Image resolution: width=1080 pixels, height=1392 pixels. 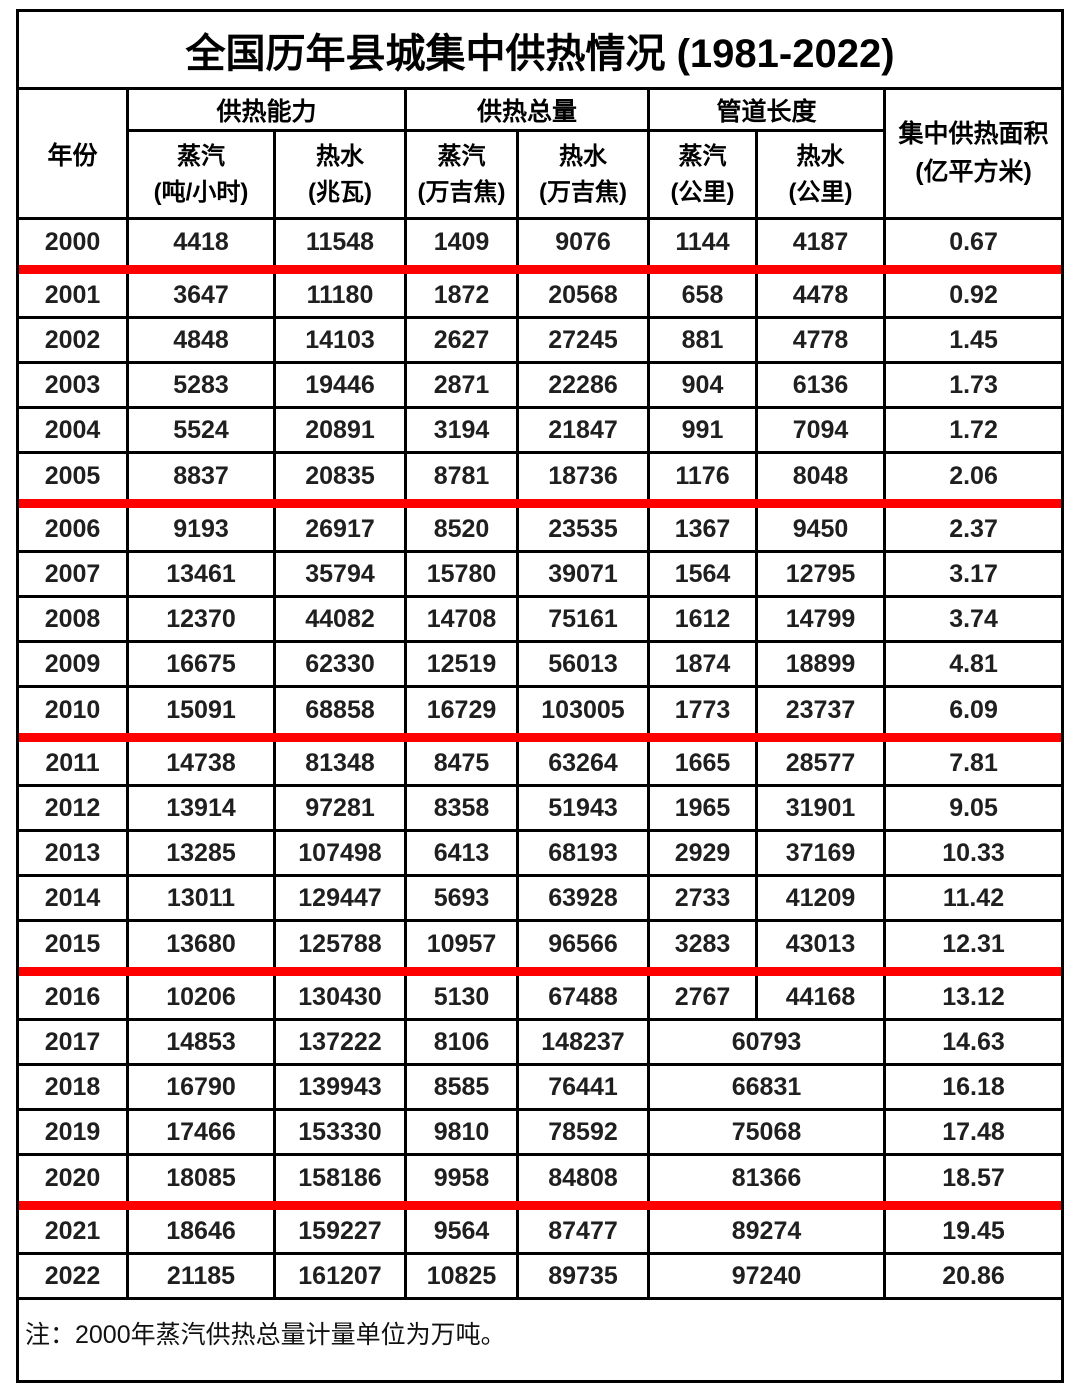 What do you see at coordinates (974, 1133) in the screenshot?
I see `cell-heating-area: 17.48` at bounding box center [974, 1133].